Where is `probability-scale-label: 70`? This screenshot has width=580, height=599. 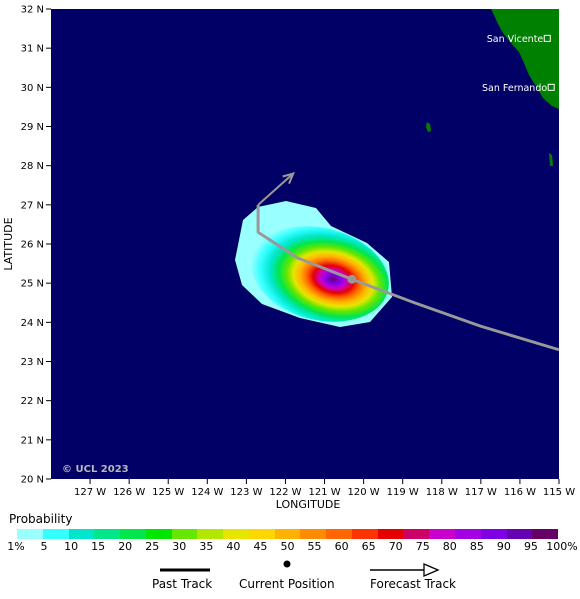 probability-scale-label: 70 is located at coordinates (395, 546).